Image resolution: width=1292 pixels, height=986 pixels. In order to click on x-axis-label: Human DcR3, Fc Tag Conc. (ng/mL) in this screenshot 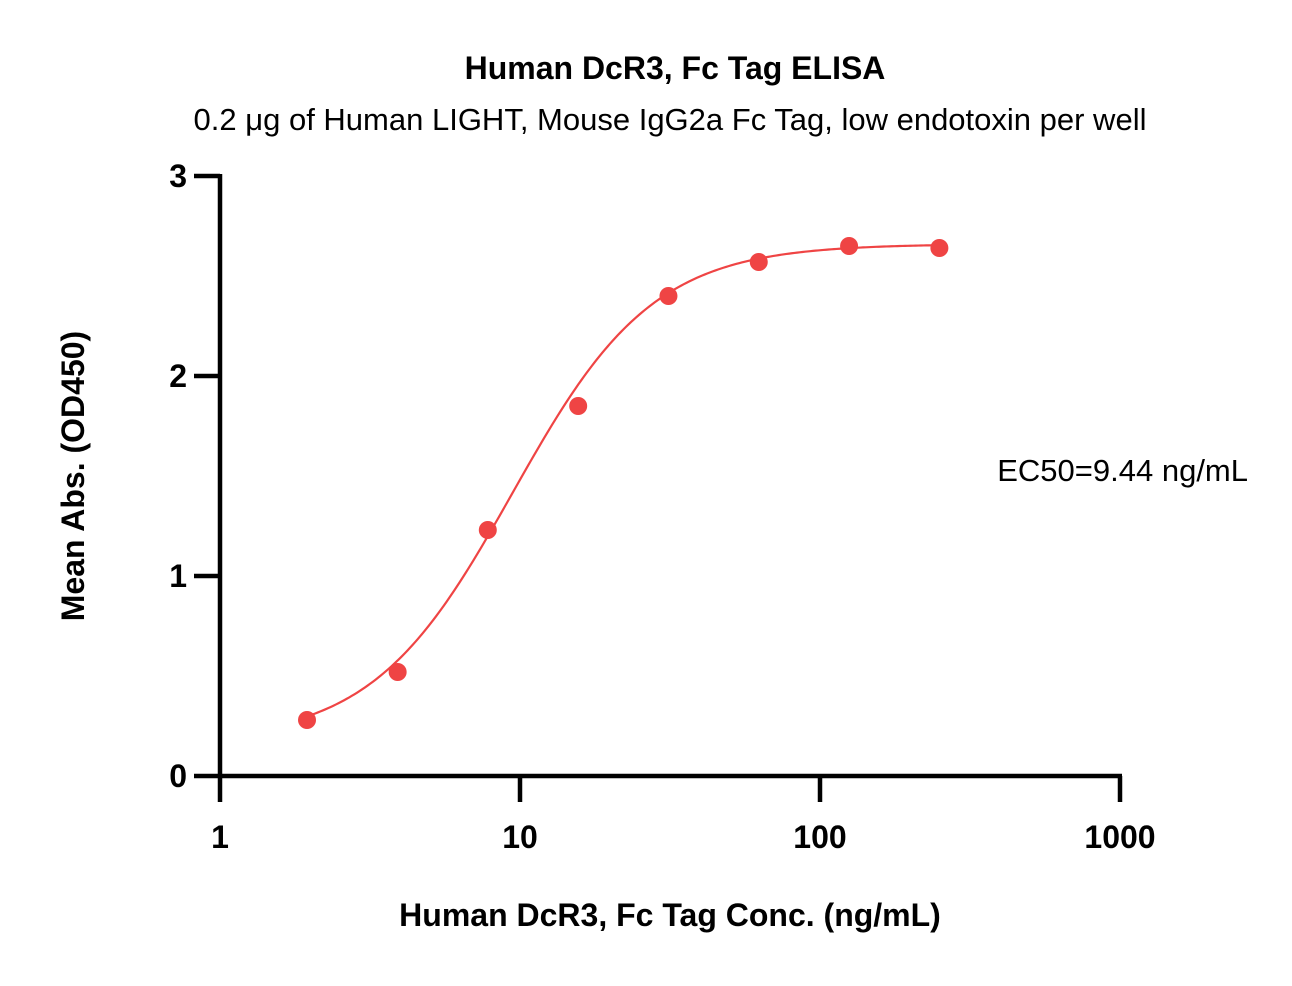, I will do `click(670, 915)`.